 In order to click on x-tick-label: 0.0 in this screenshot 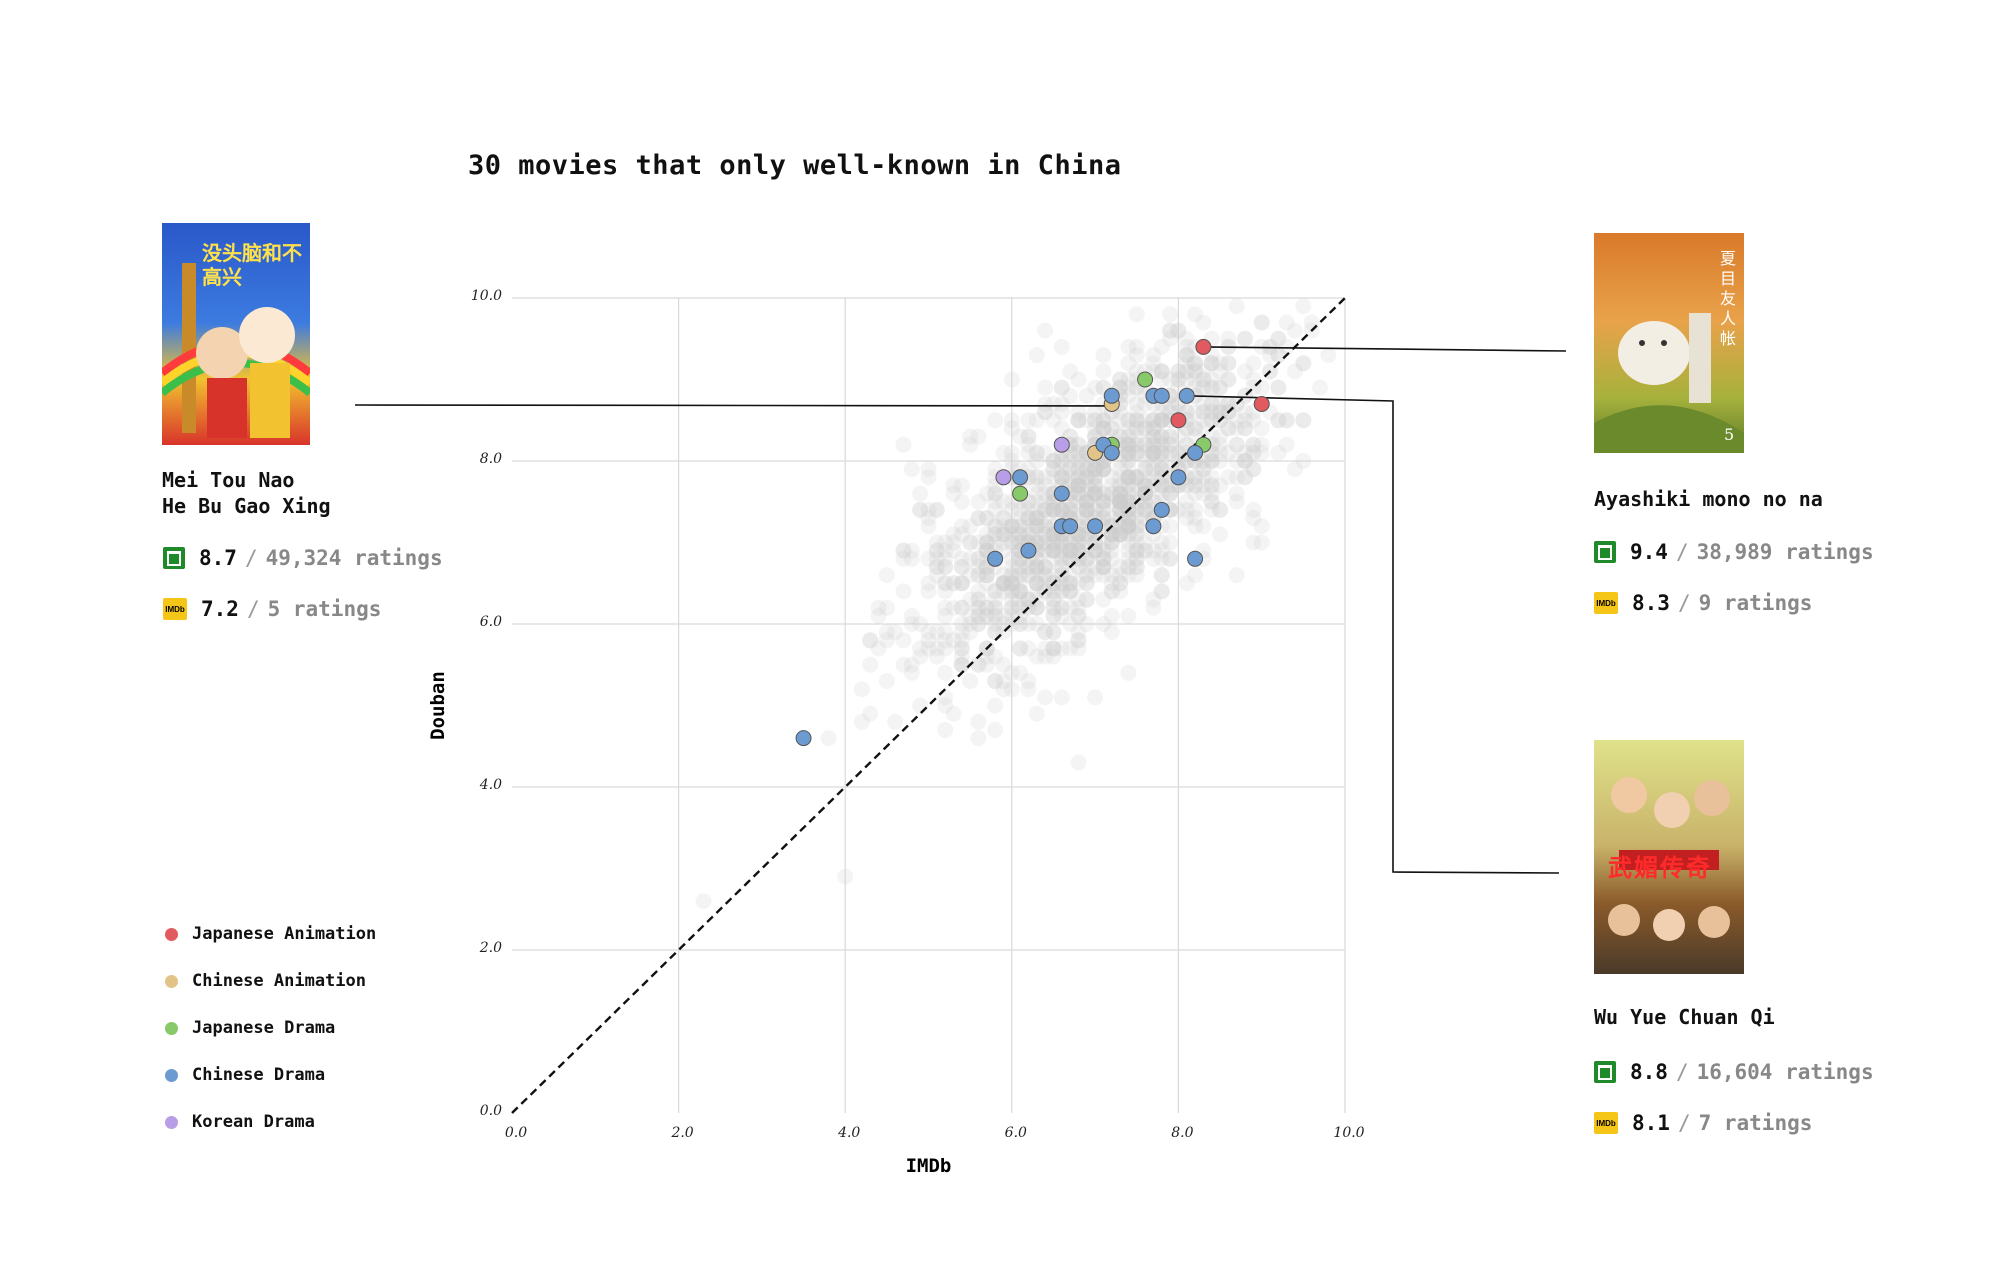, I will do `click(516, 1133)`.